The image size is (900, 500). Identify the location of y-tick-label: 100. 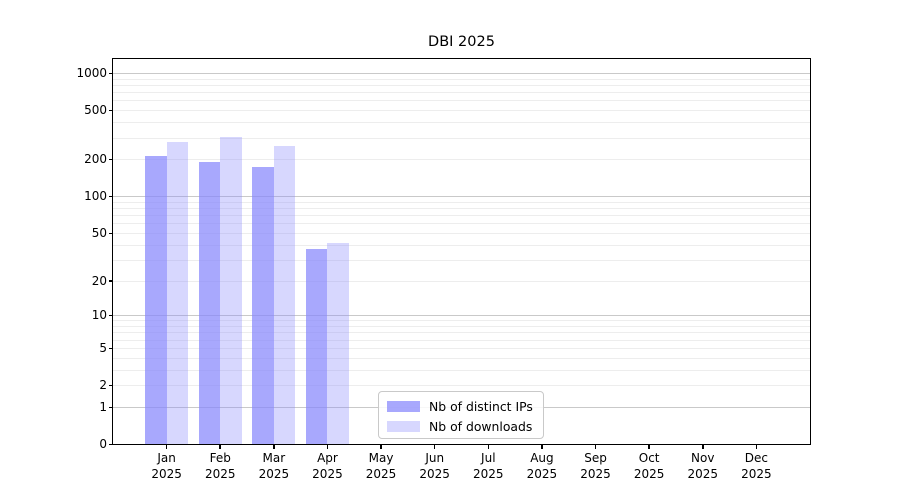
(95, 196).